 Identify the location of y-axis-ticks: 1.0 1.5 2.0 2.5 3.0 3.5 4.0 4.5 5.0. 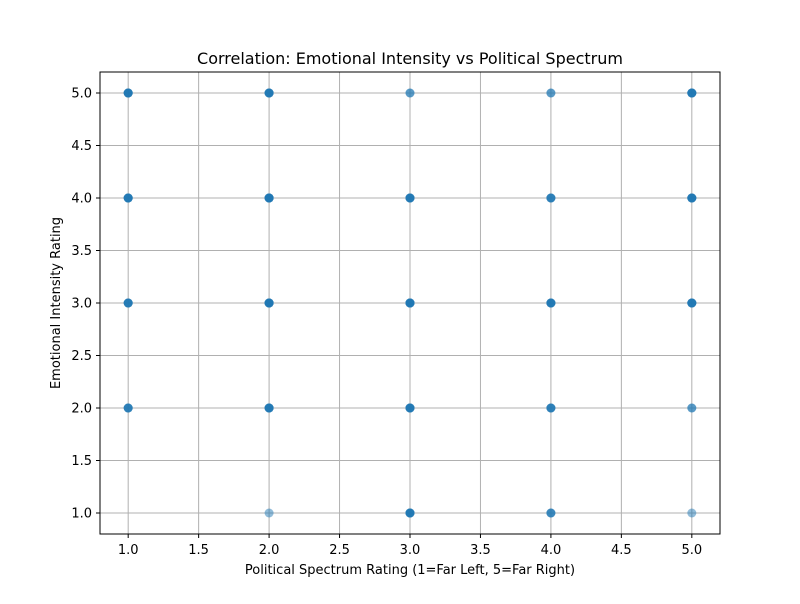
(85, 304).